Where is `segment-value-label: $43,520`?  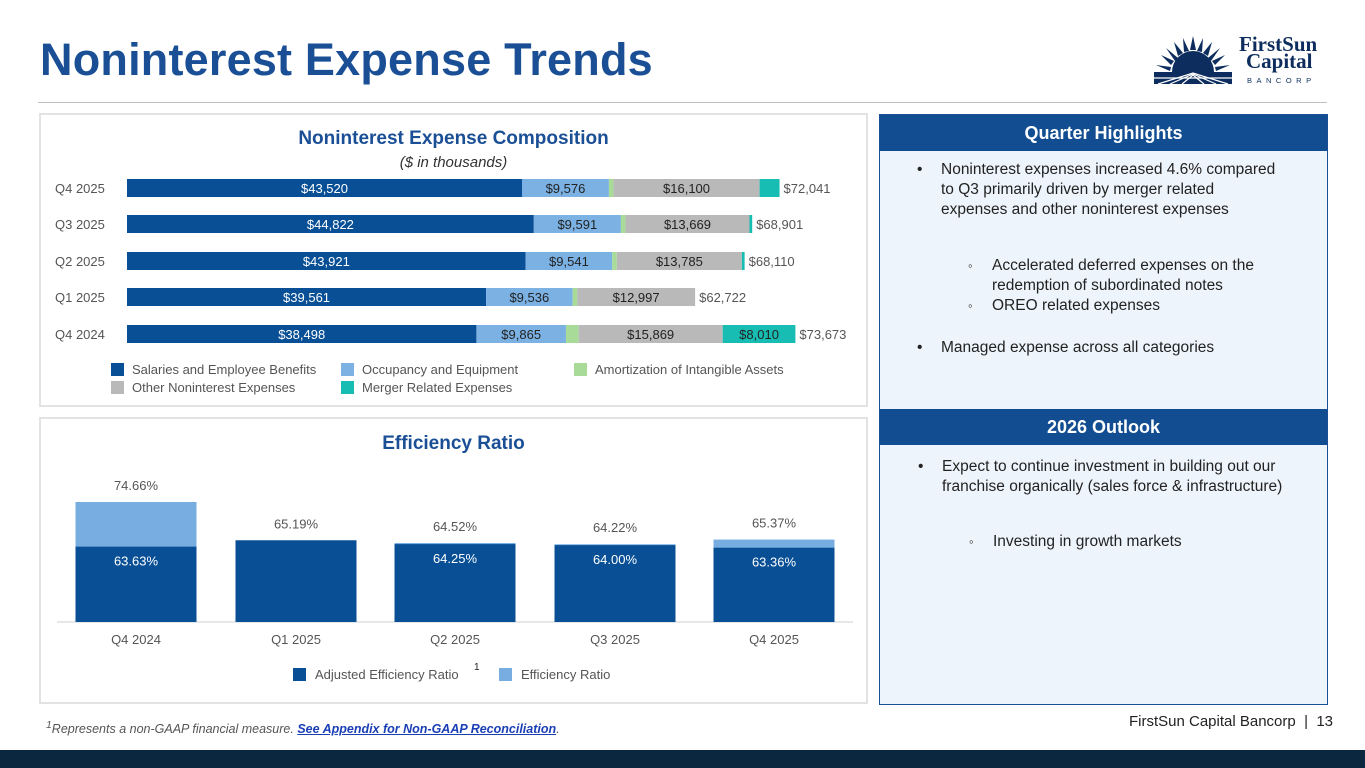
segment-value-label: $43,520 is located at coordinates (324, 188).